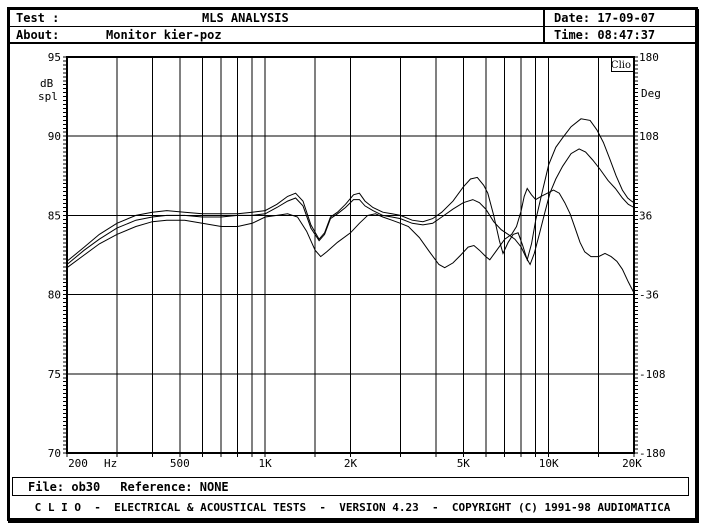  I want to click on date-label: Date:, so click(572, 18).